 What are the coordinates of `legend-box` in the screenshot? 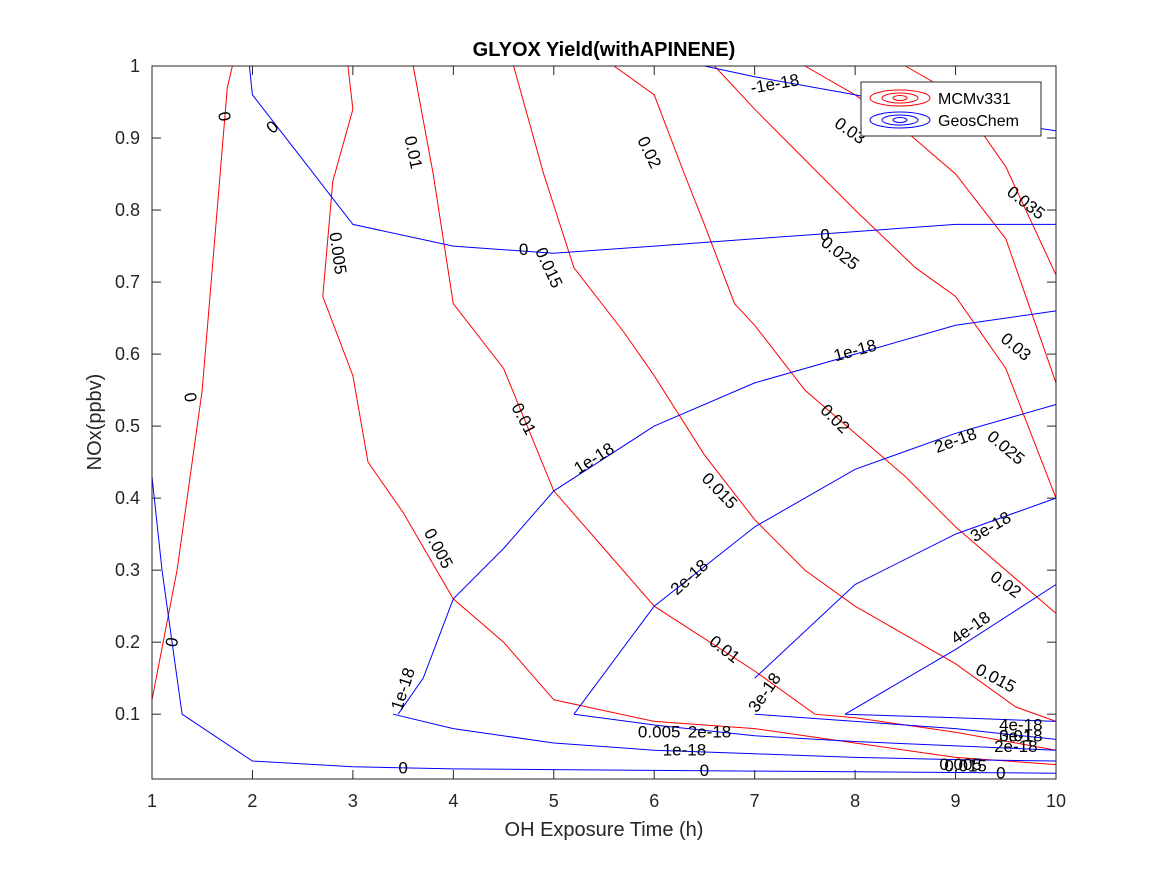 It's located at (951, 109).